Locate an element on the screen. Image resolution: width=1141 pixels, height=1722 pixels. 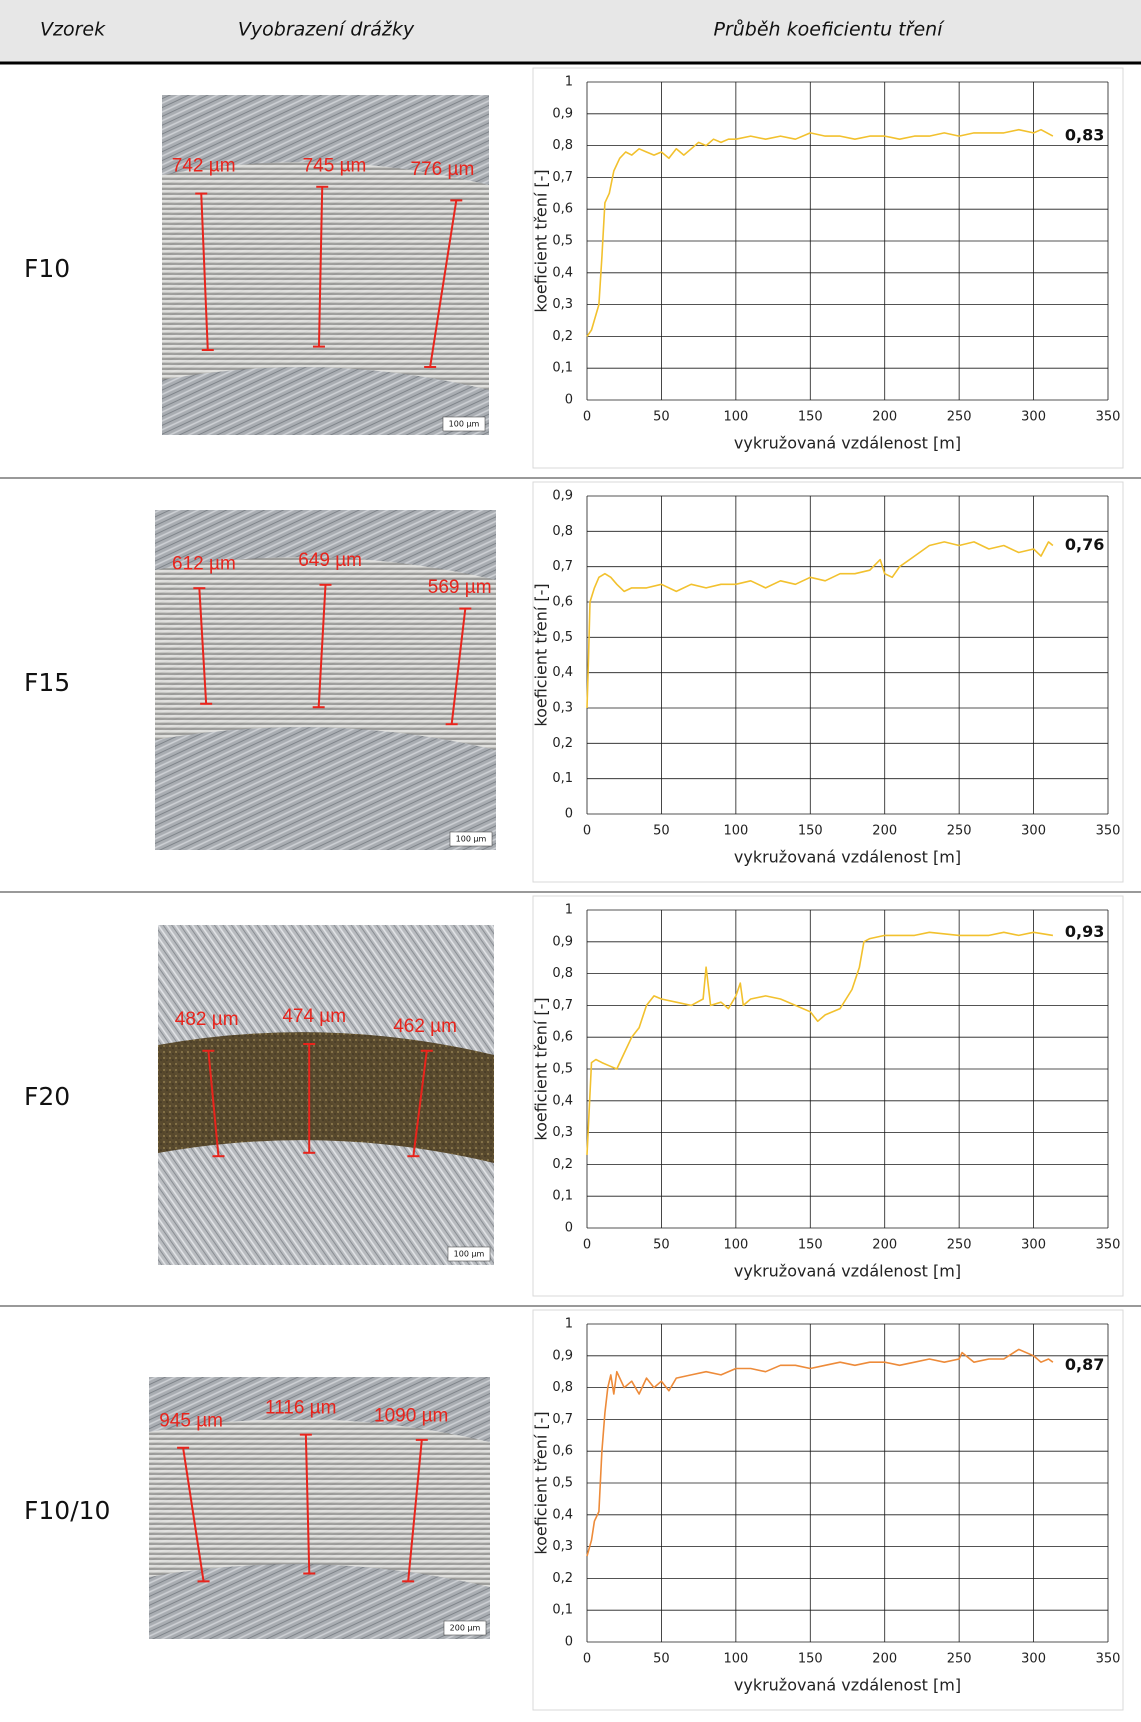
sample-label: F15 is located at coordinates (47, 682).